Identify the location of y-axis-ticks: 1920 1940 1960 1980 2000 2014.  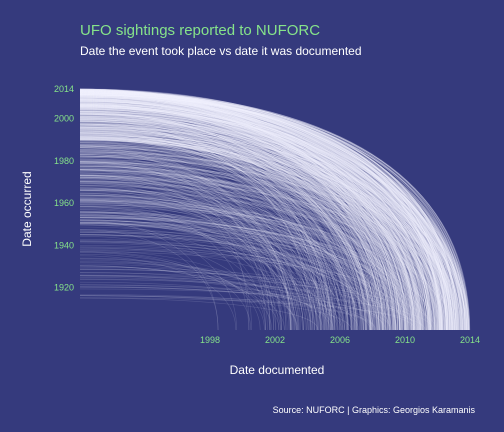
(64, 188).